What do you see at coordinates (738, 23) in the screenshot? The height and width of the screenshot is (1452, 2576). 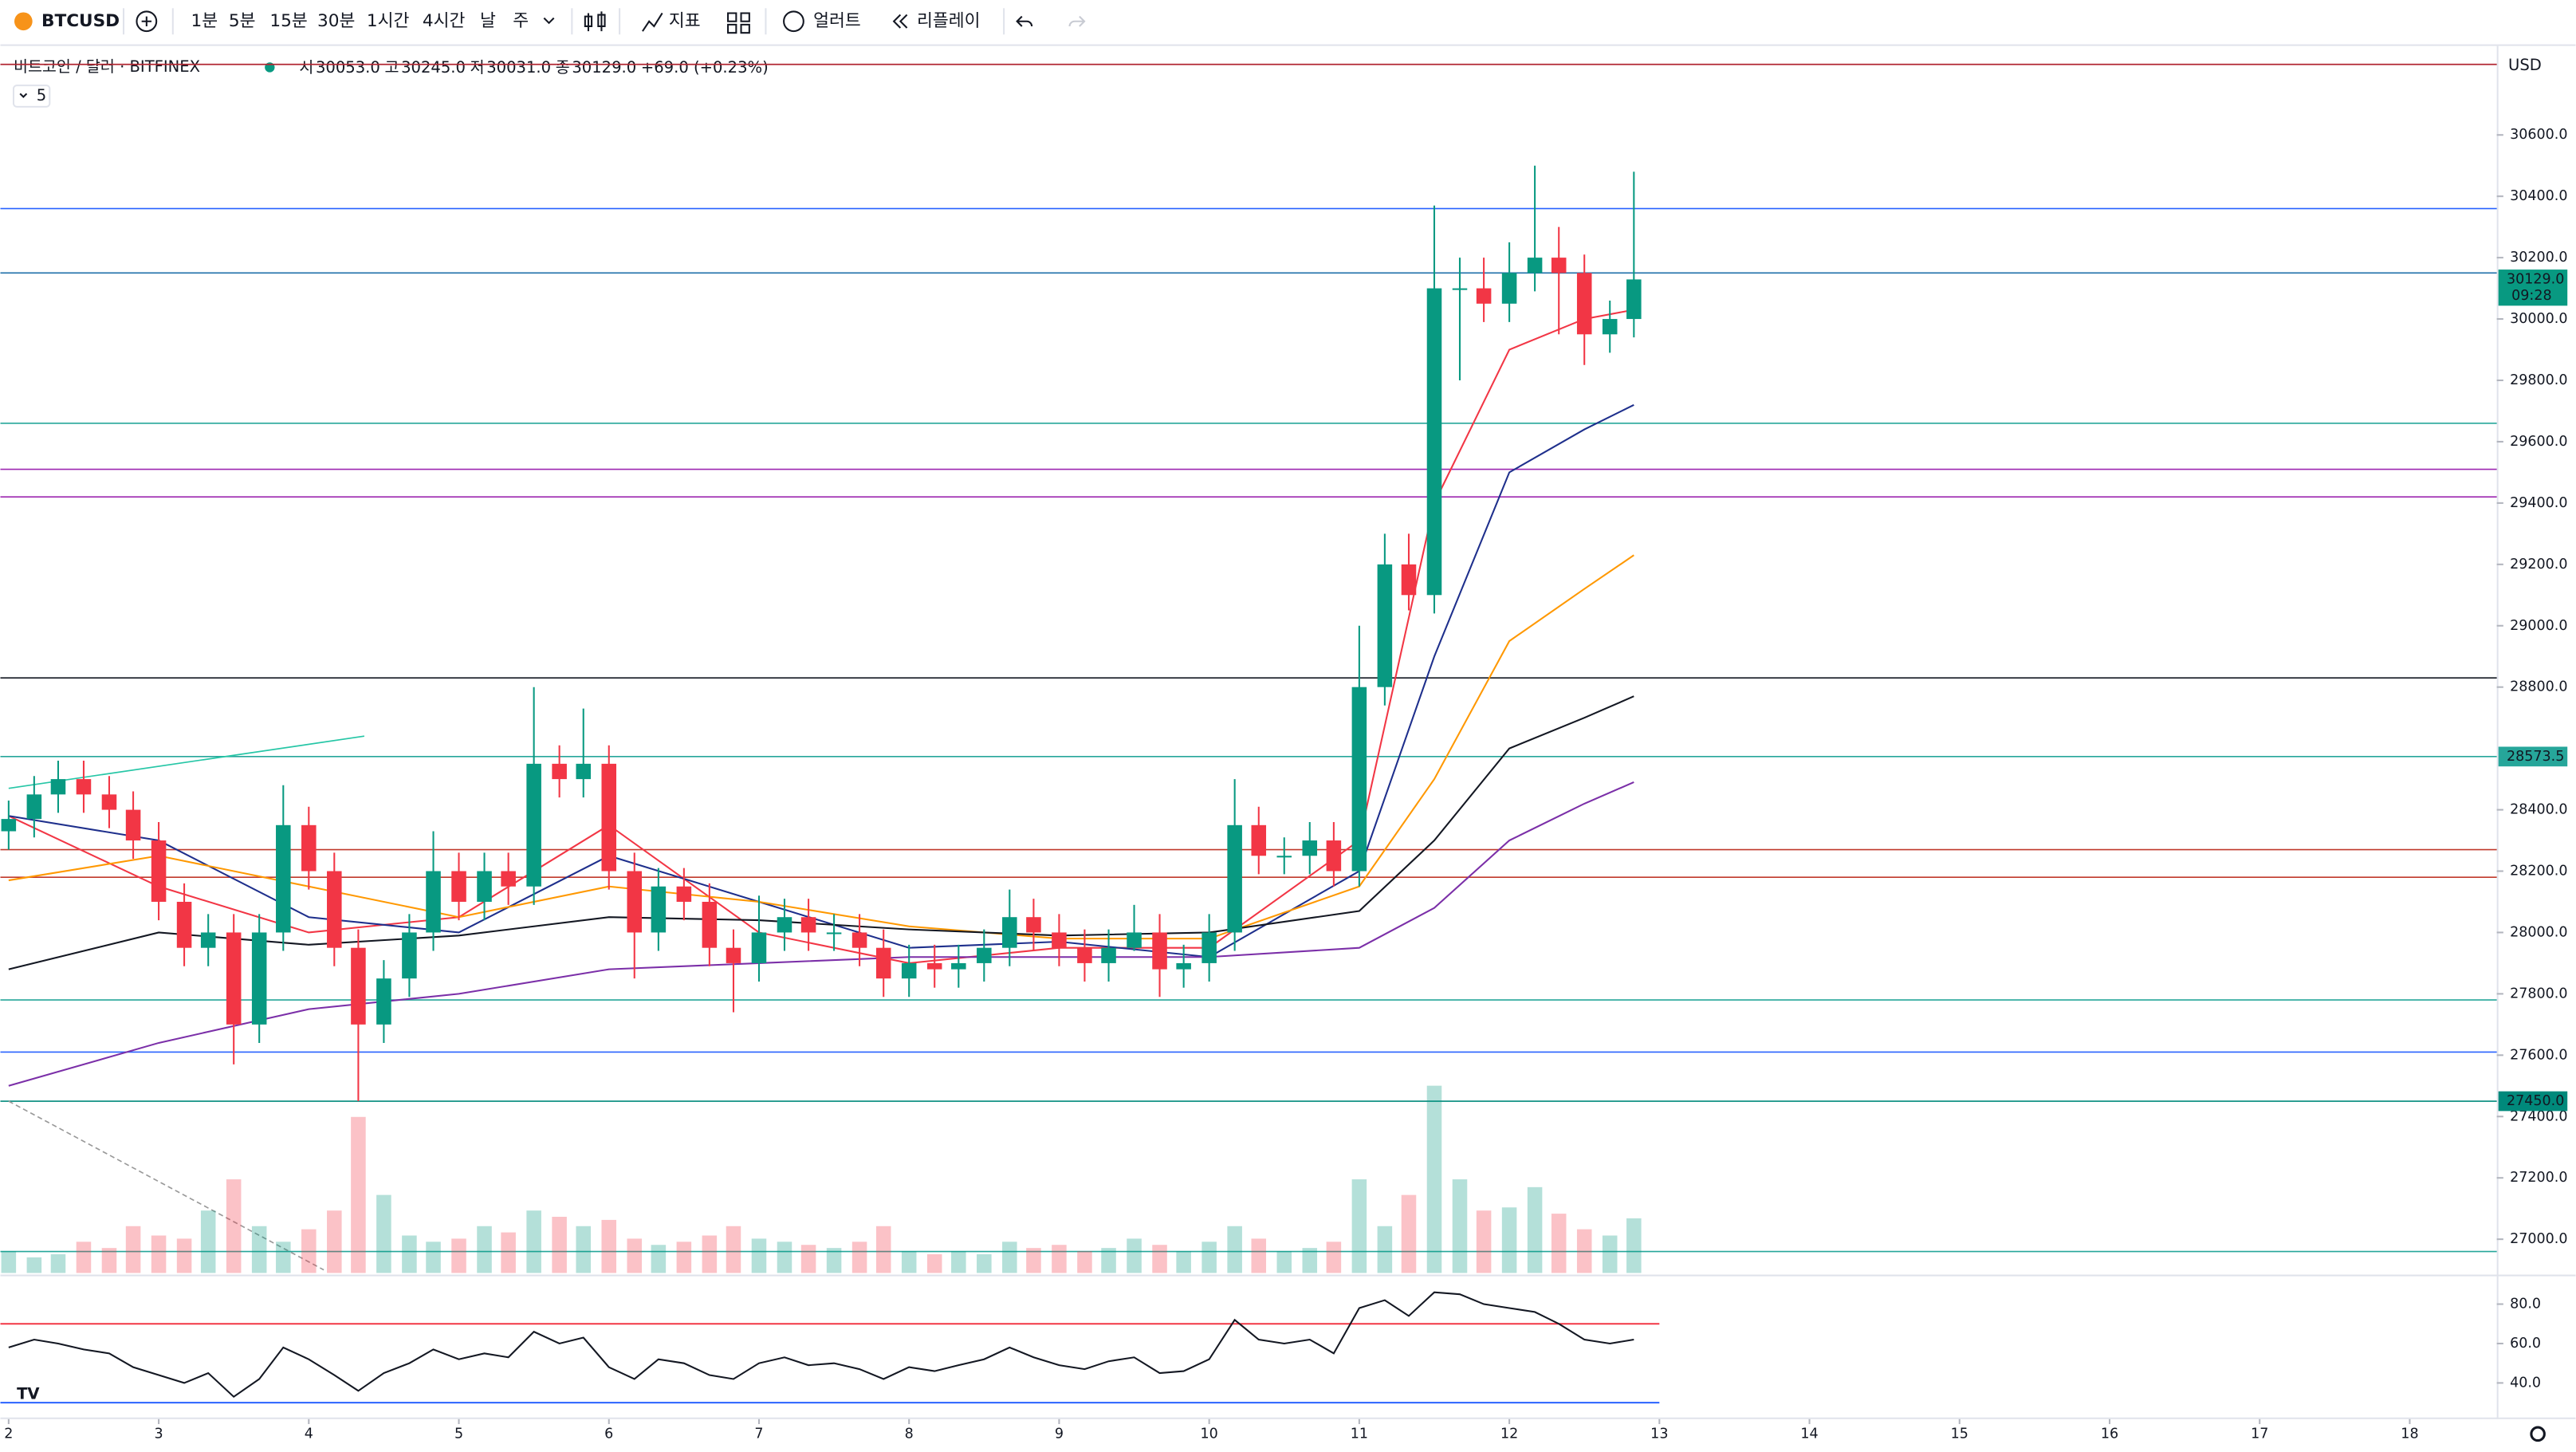 I see `layout-icon` at bounding box center [738, 23].